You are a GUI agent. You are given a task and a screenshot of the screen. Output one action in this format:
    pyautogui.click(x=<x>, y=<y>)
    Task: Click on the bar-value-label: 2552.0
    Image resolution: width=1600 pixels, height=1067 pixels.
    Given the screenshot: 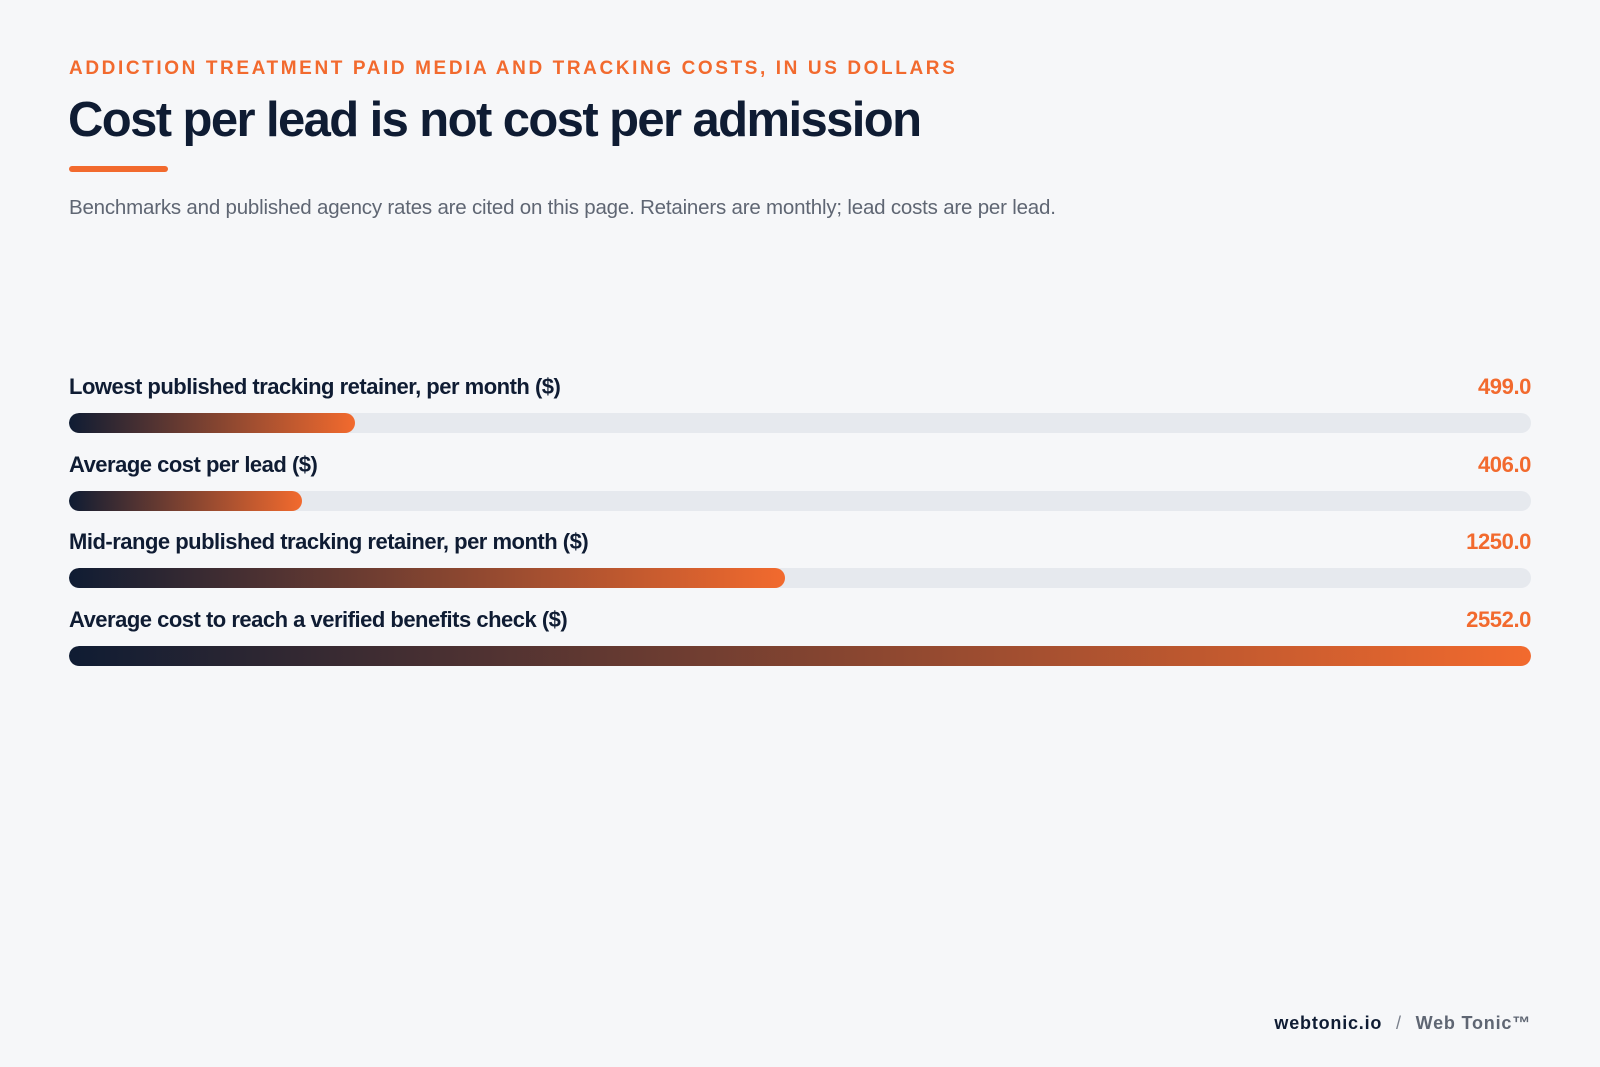 What is the action you would take?
    pyautogui.click(x=1498, y=619)
    